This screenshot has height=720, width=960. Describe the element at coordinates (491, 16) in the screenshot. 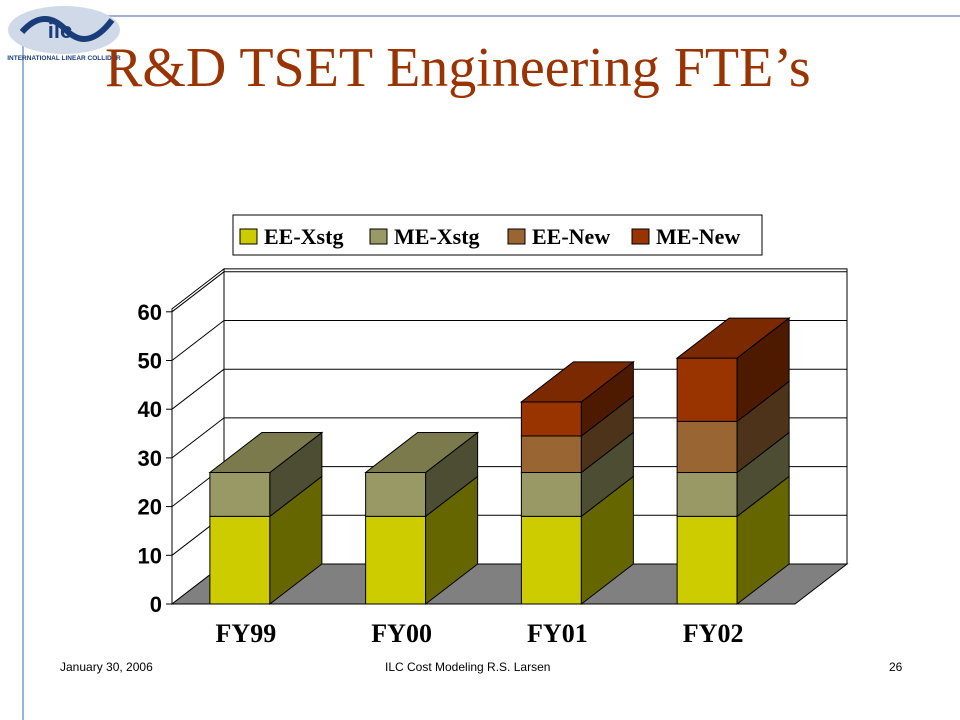

I see `top-rule` at that location.